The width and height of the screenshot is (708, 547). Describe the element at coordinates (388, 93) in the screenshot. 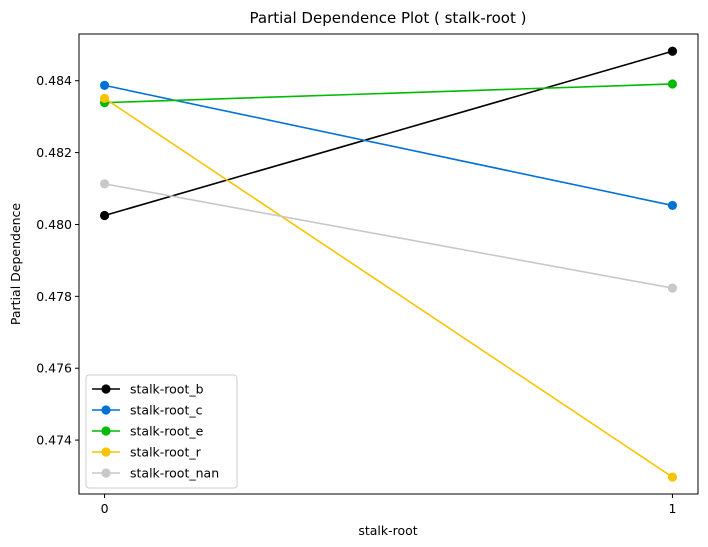

I see `series-line` at that location.